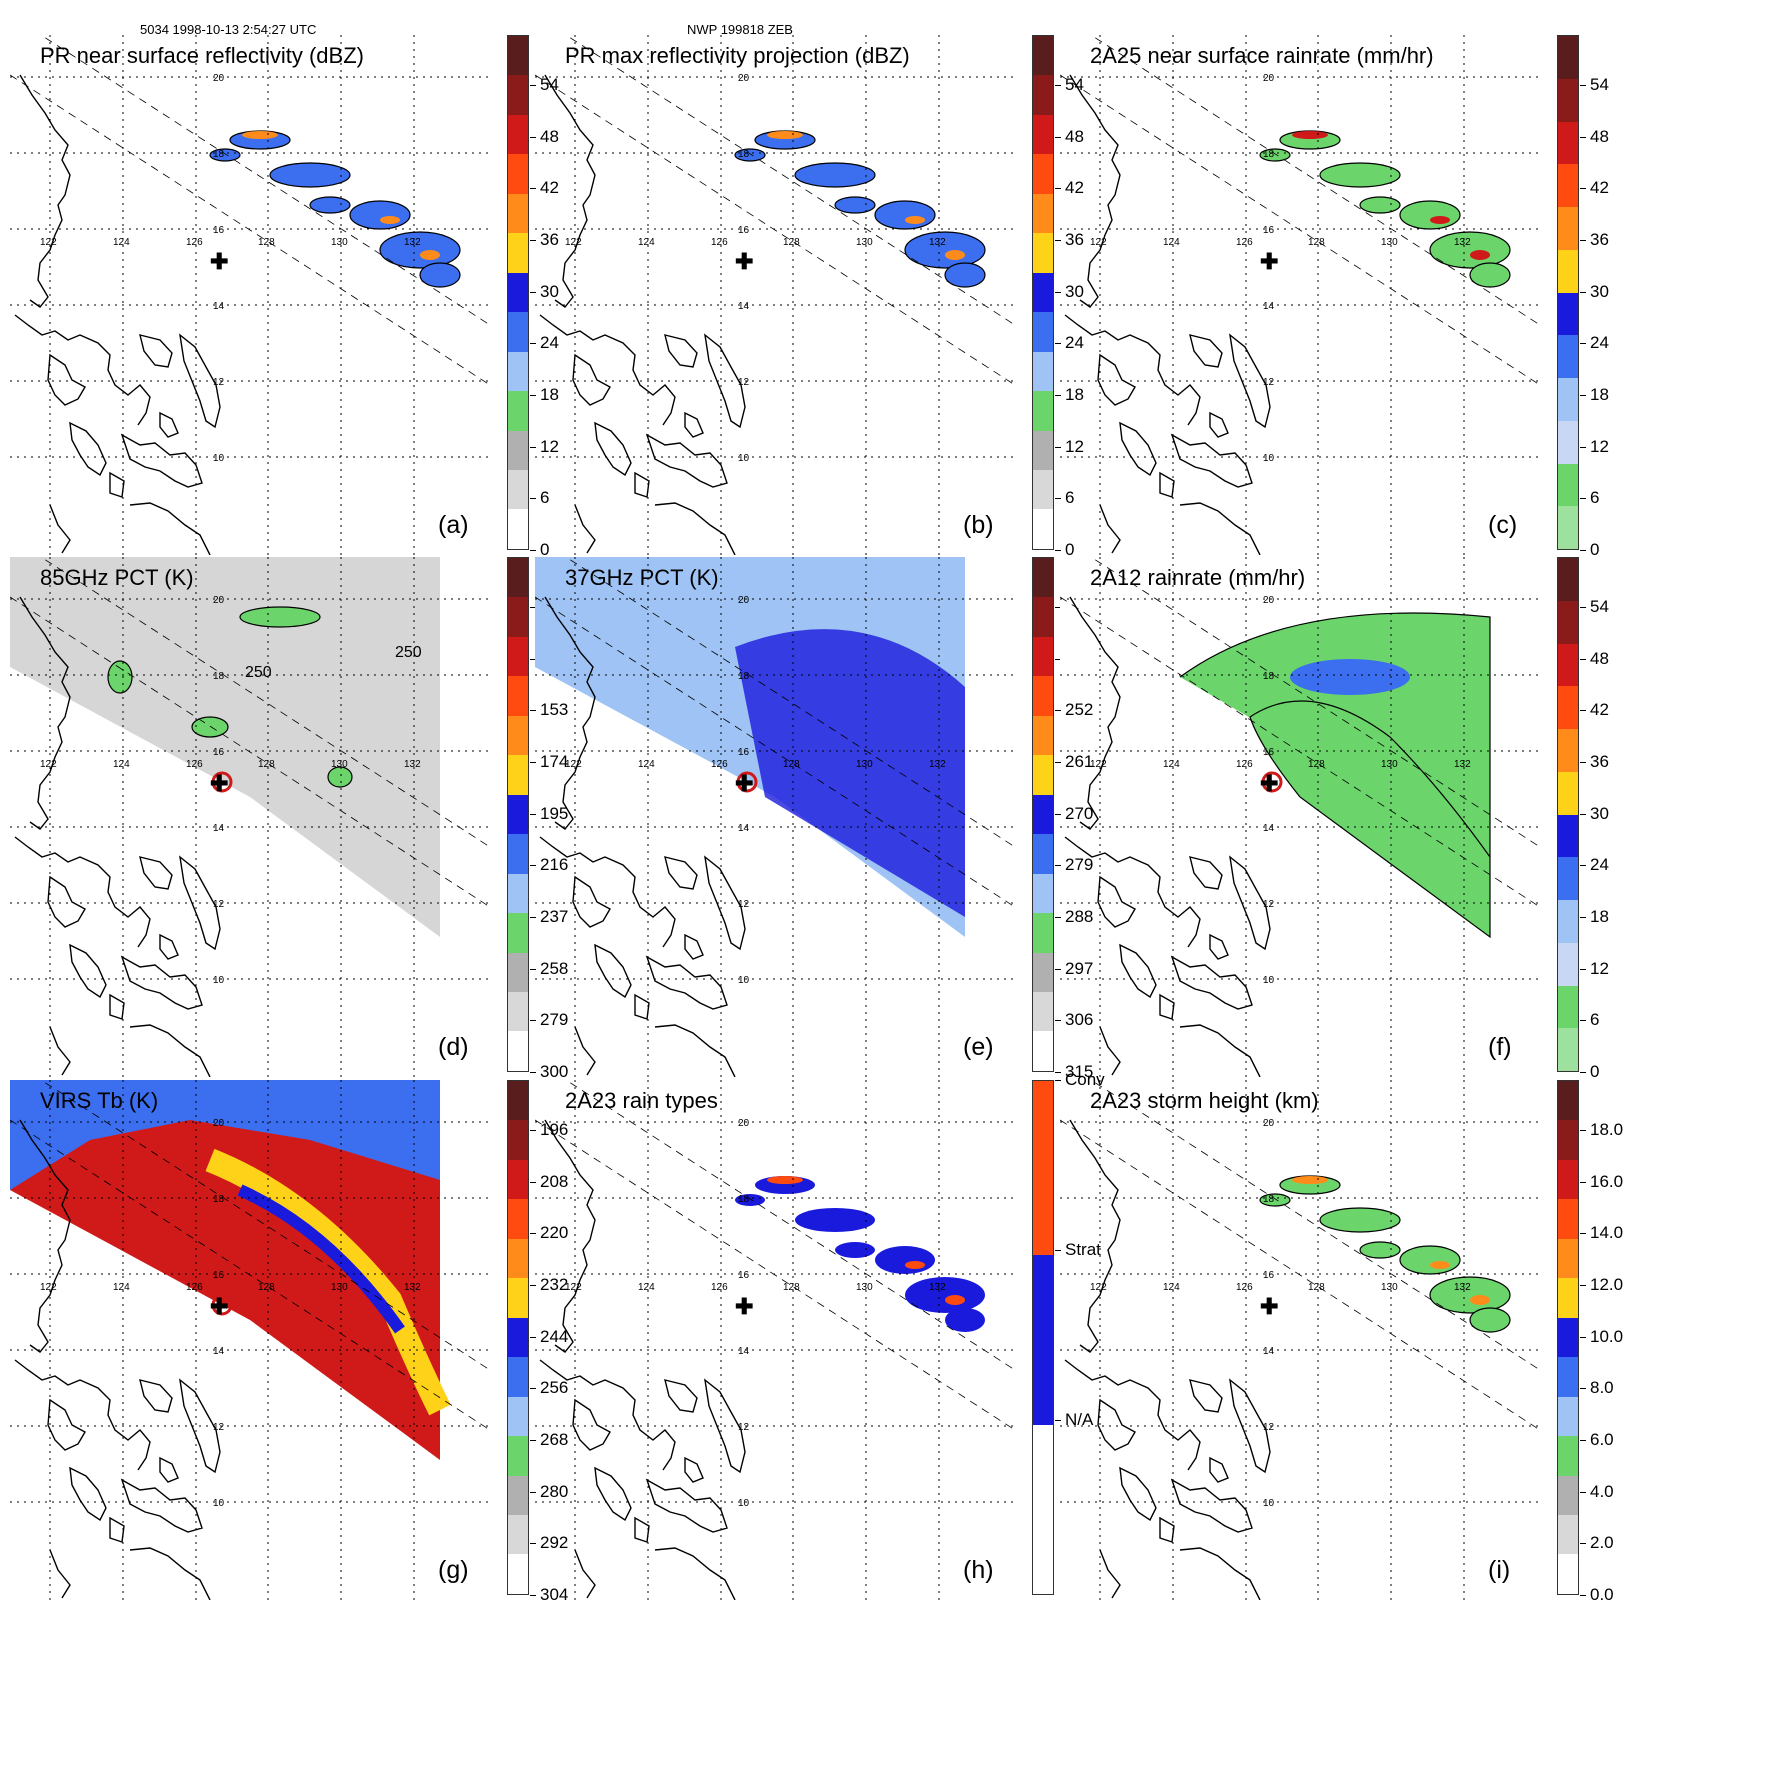  Describe the element at coordinates (1597, 1491) in the screenshot. I see `colorbar-tick-label: 4.0` at that location.